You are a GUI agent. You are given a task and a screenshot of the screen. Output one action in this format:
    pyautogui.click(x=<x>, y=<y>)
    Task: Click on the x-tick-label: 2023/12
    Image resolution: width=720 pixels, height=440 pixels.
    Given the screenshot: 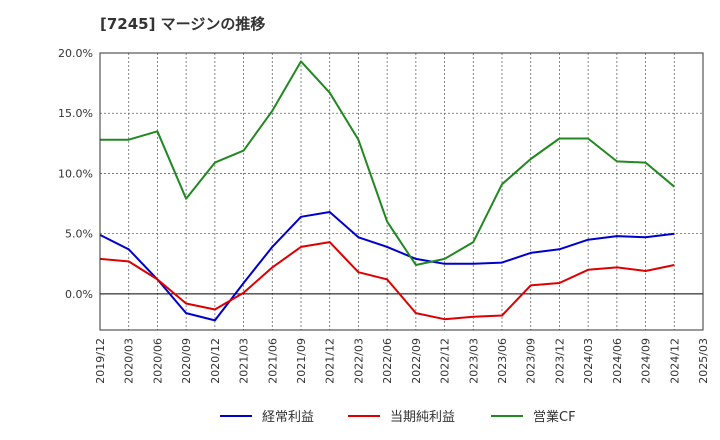 What is the action you would take?
    pyautogui.click(x=559, y=361)
    